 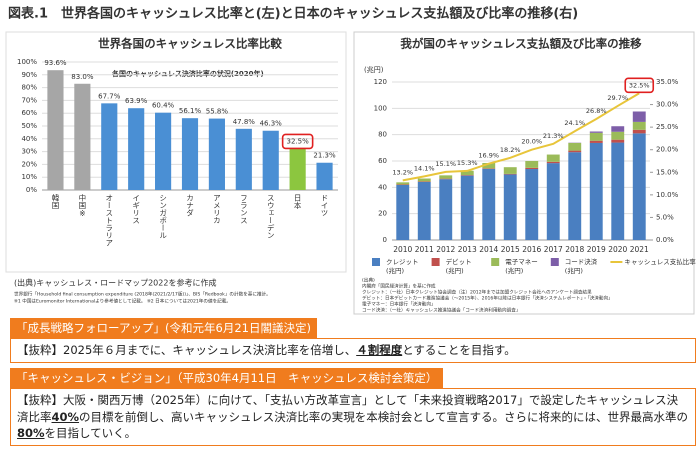 I want to click on x-tick-label: 2020, so click(x=617, y=249).